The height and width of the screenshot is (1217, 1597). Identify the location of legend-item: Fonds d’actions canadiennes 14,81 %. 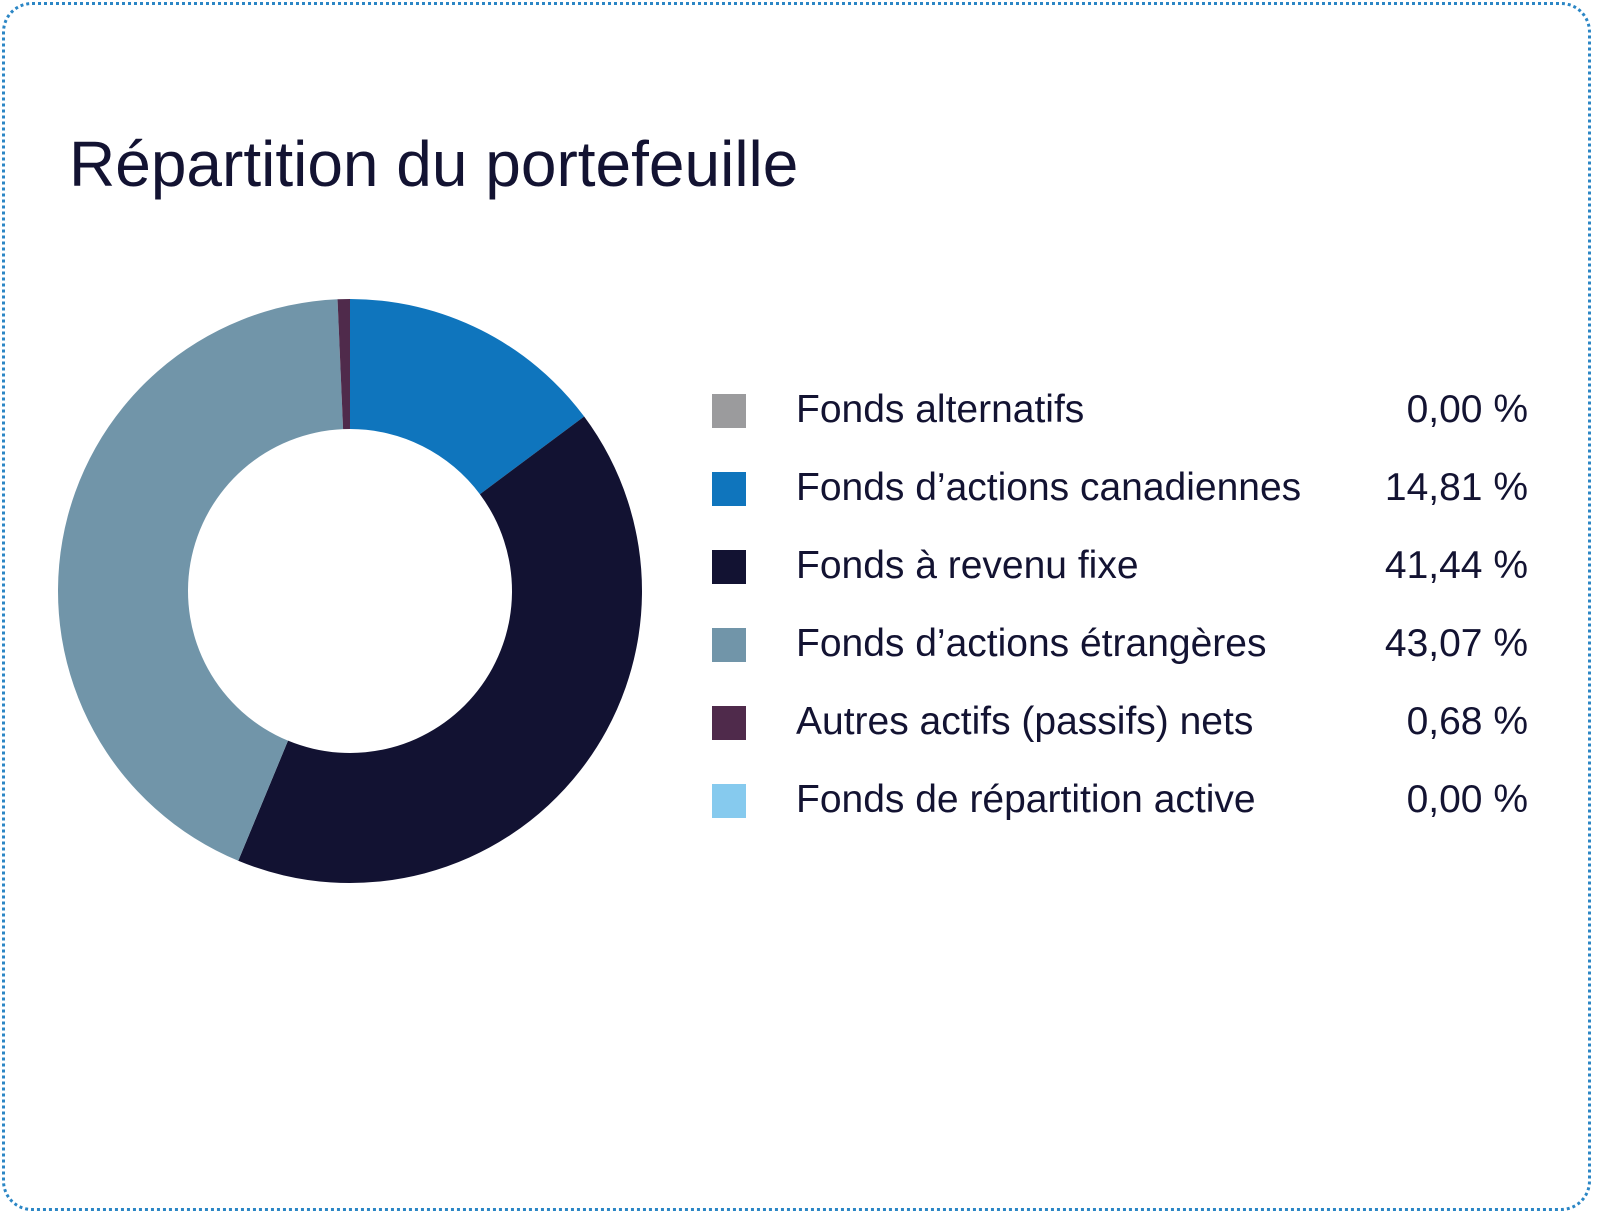
(1120, 497).